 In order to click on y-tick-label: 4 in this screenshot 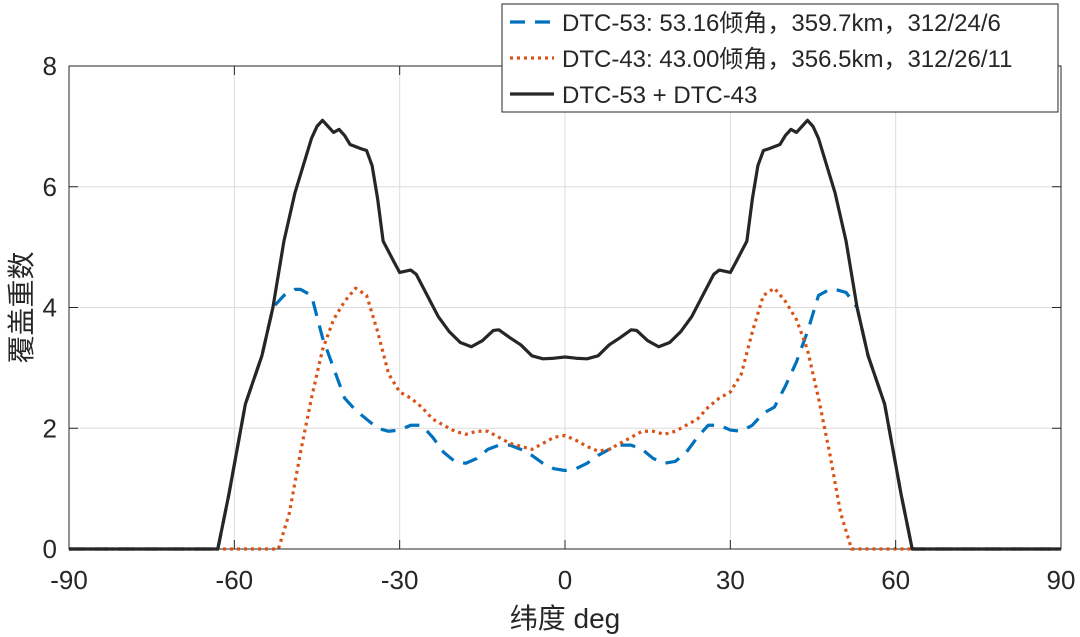, I will do `click(50, 308)`.